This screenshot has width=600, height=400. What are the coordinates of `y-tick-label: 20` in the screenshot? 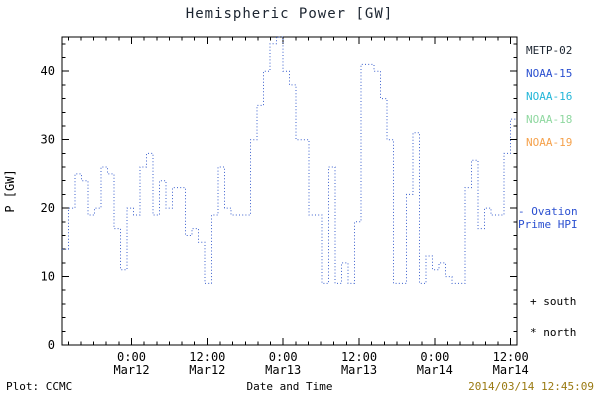 It's located at (48, 208).